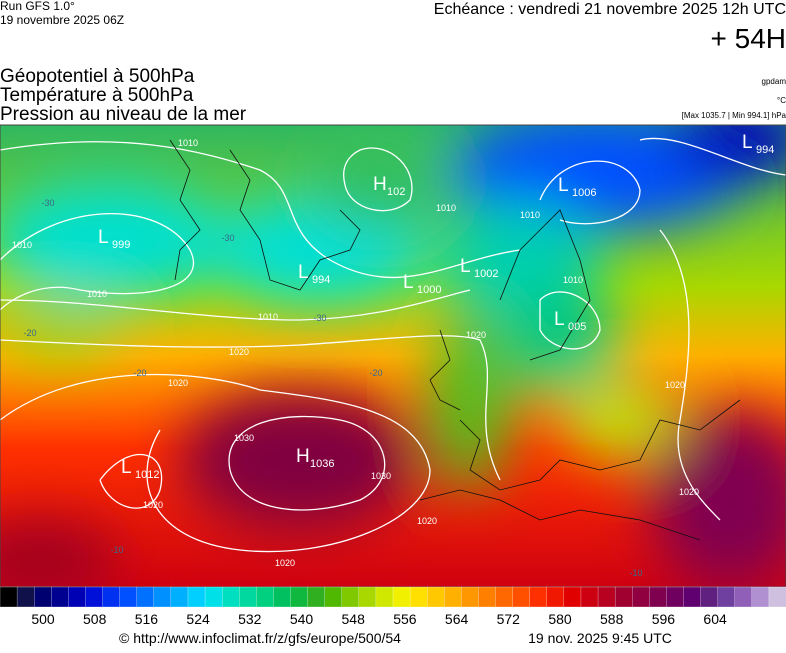  Describe the element at coordinates (147, 619) in the screenshot. I see `colorbar-label: 516` at that location.